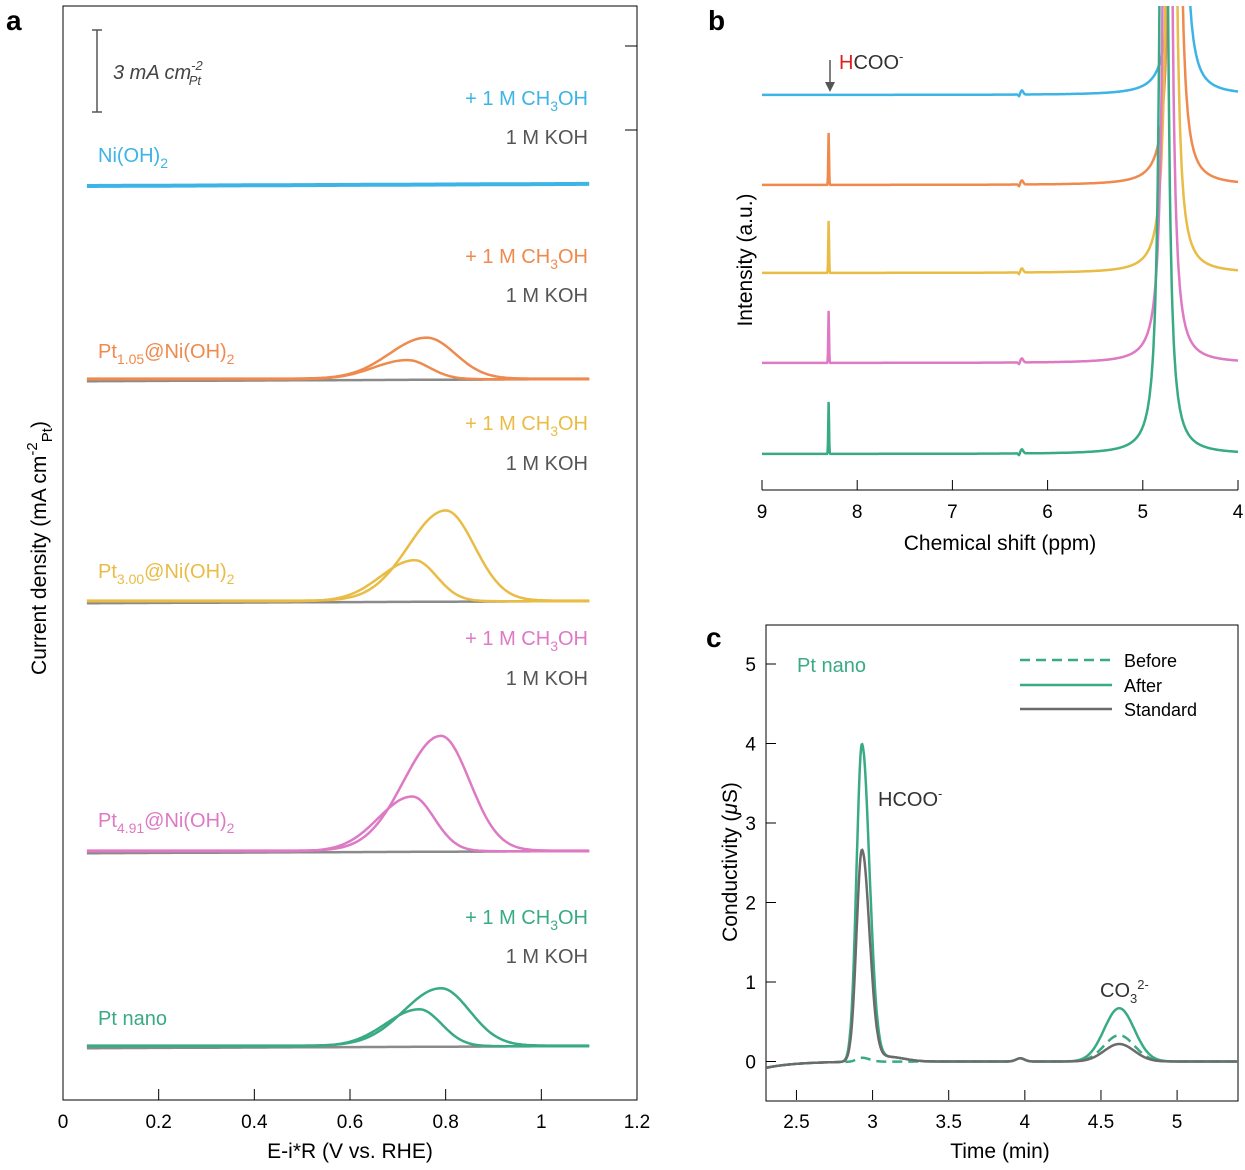  I want to click on x-tick-label: 0, so click(63, 1122).